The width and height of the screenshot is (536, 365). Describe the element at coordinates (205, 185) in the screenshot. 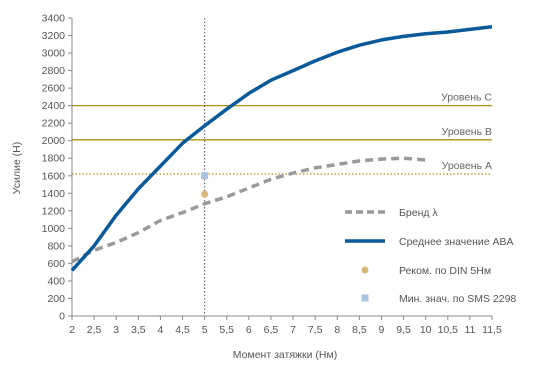

I see `points-layer` at that location.